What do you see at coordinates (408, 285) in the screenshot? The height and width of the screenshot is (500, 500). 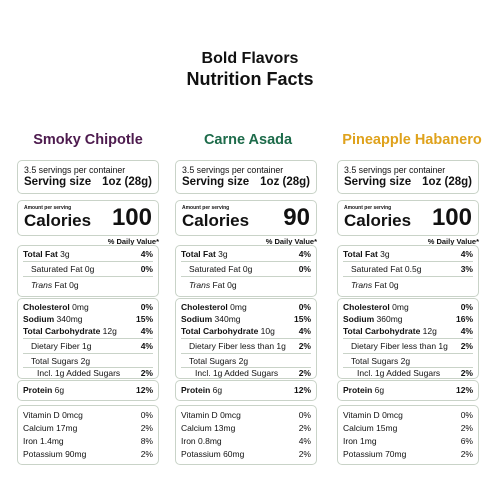 I see `trans-fat-row: Trans Fat 0g` at bounding box center [408, 285].